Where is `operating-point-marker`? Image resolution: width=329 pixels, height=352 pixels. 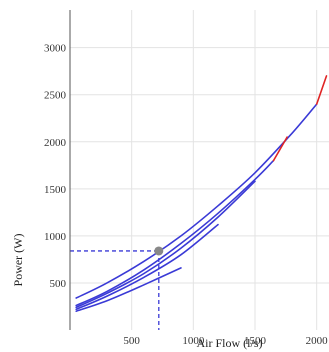 operating-point-marker is located at coordinates (159, 251).